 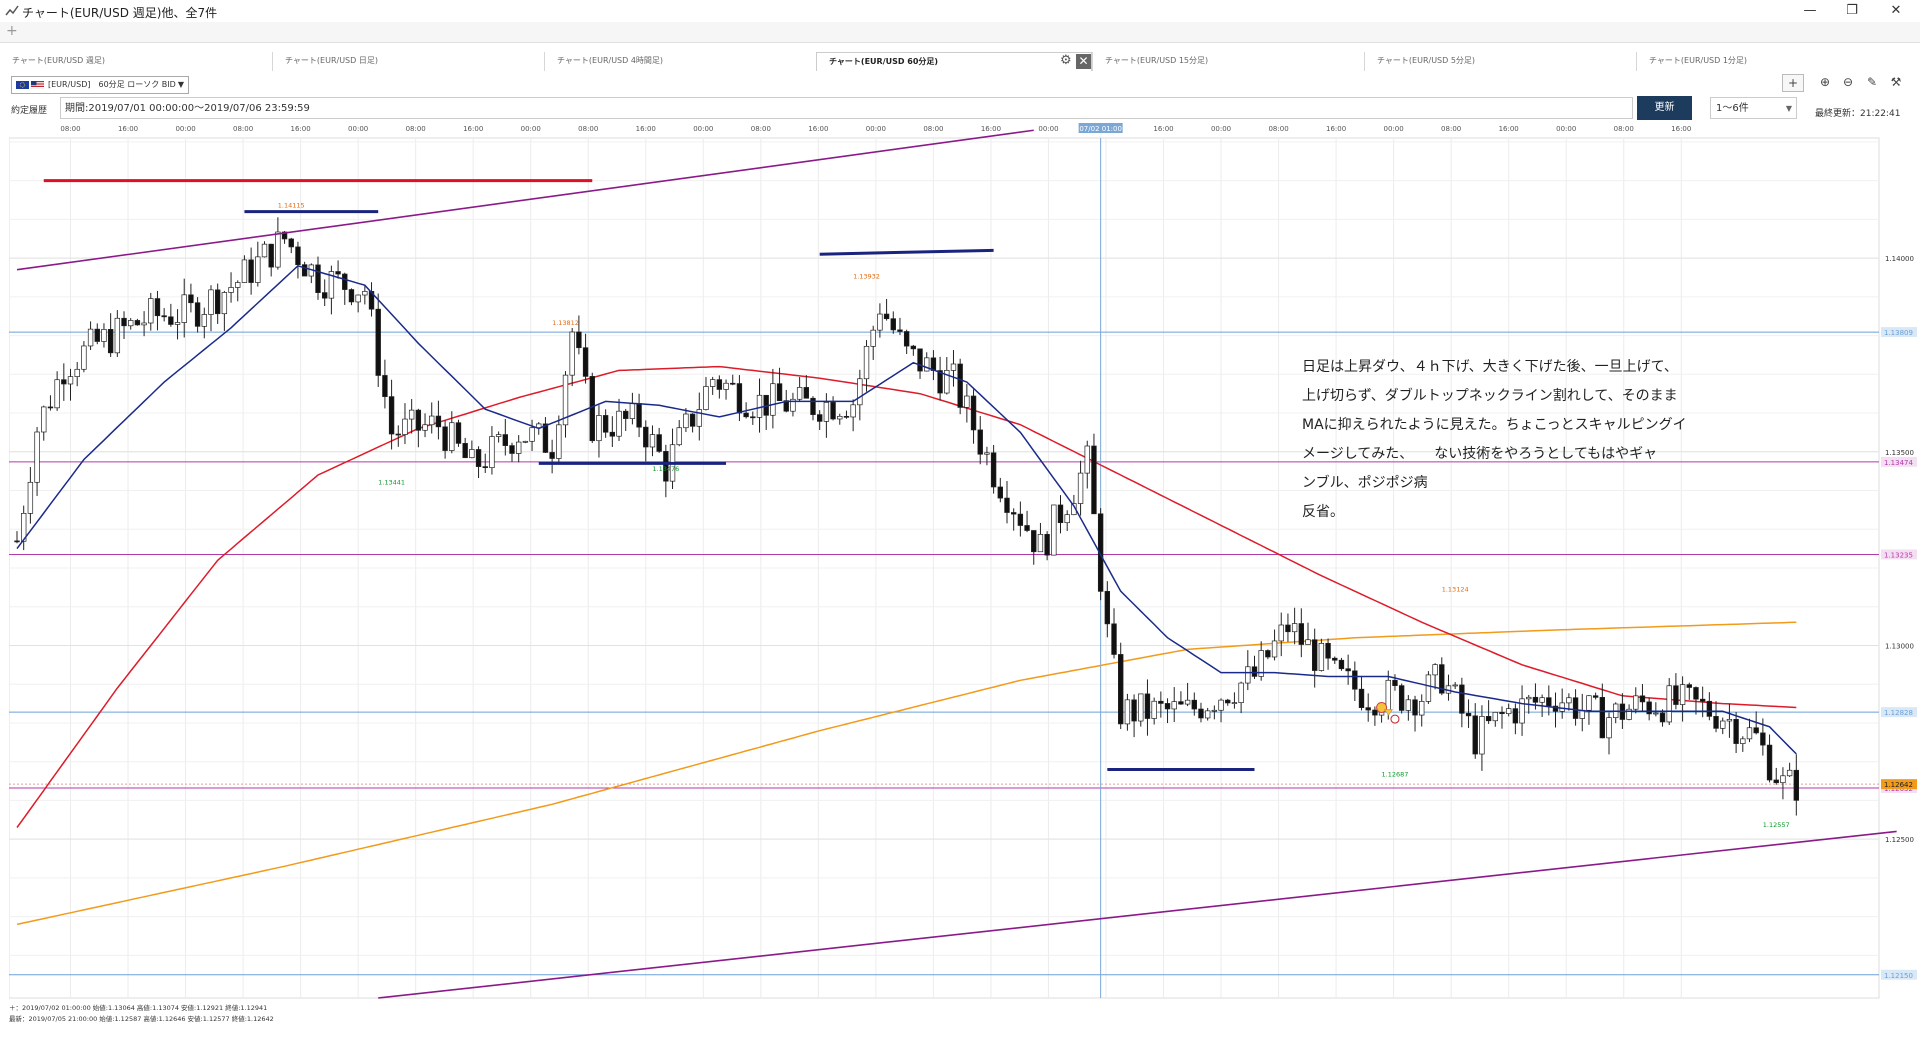 What do you see at coordinates (1896, 10) in the screenshot?
I see `close-icon: ✕` at bounding box center [1896, 10].